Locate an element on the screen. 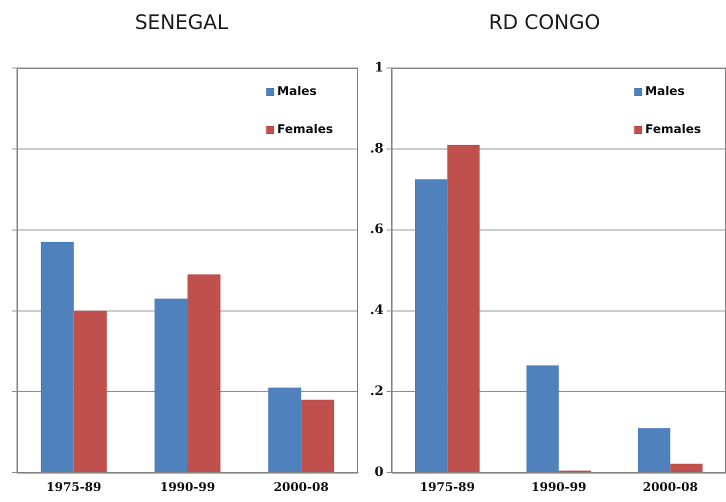  y-tick-label: .8 is located at coordinates (377, 148).